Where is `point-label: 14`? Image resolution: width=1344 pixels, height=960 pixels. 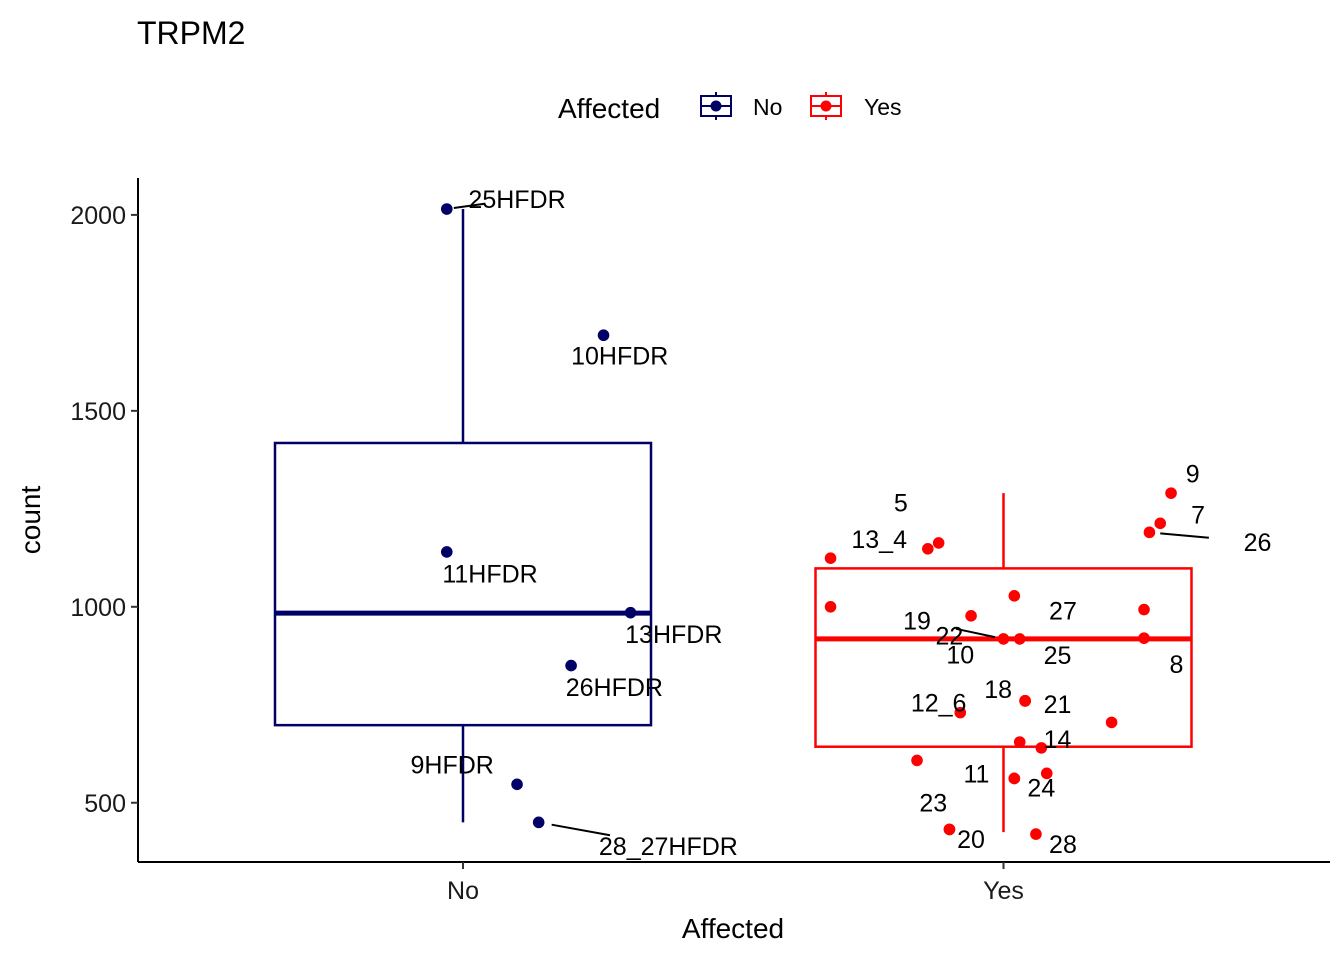
point-label: 14 is located at coordinates (1058, 740).